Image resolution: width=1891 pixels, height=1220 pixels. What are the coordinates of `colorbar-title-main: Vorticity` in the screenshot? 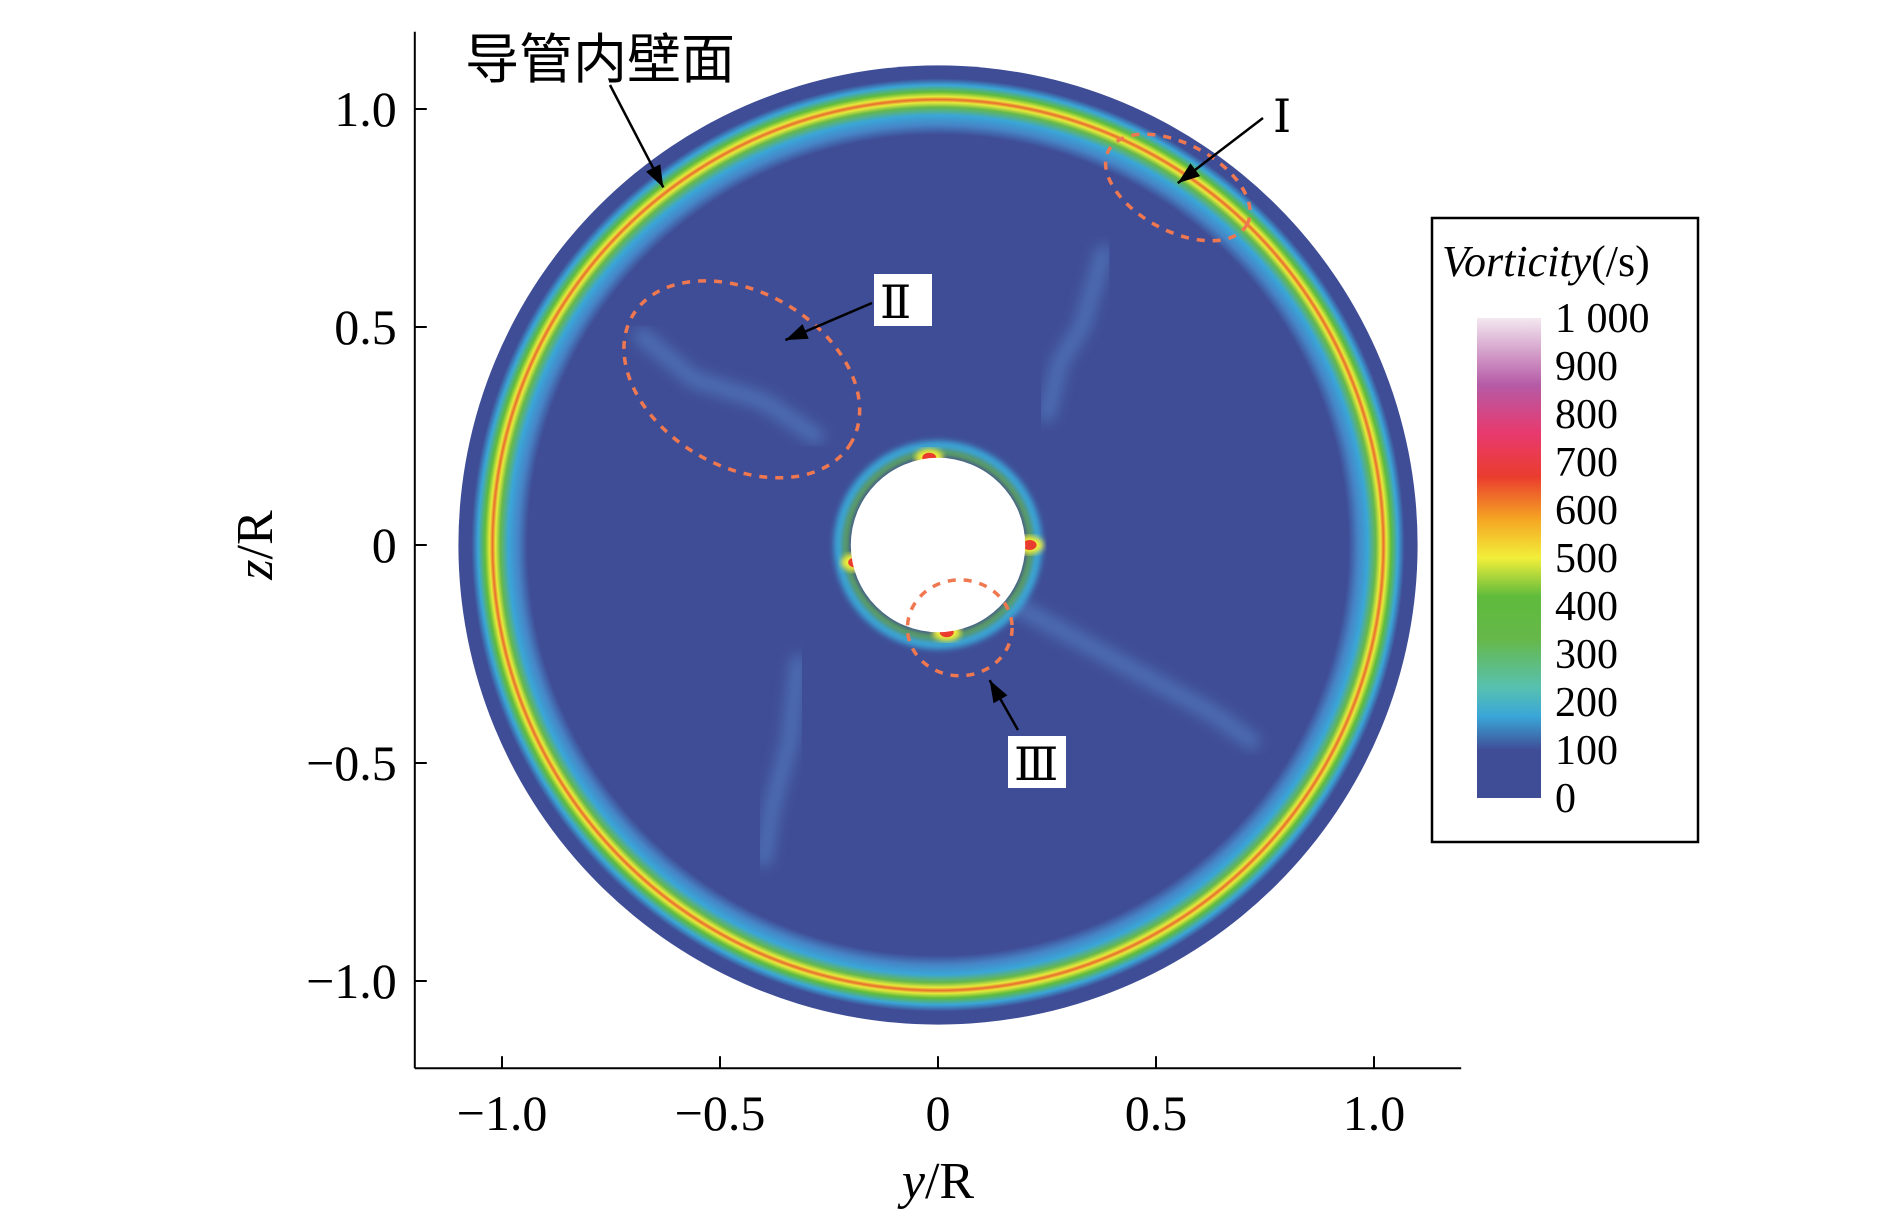 It's located at (1517, 261).